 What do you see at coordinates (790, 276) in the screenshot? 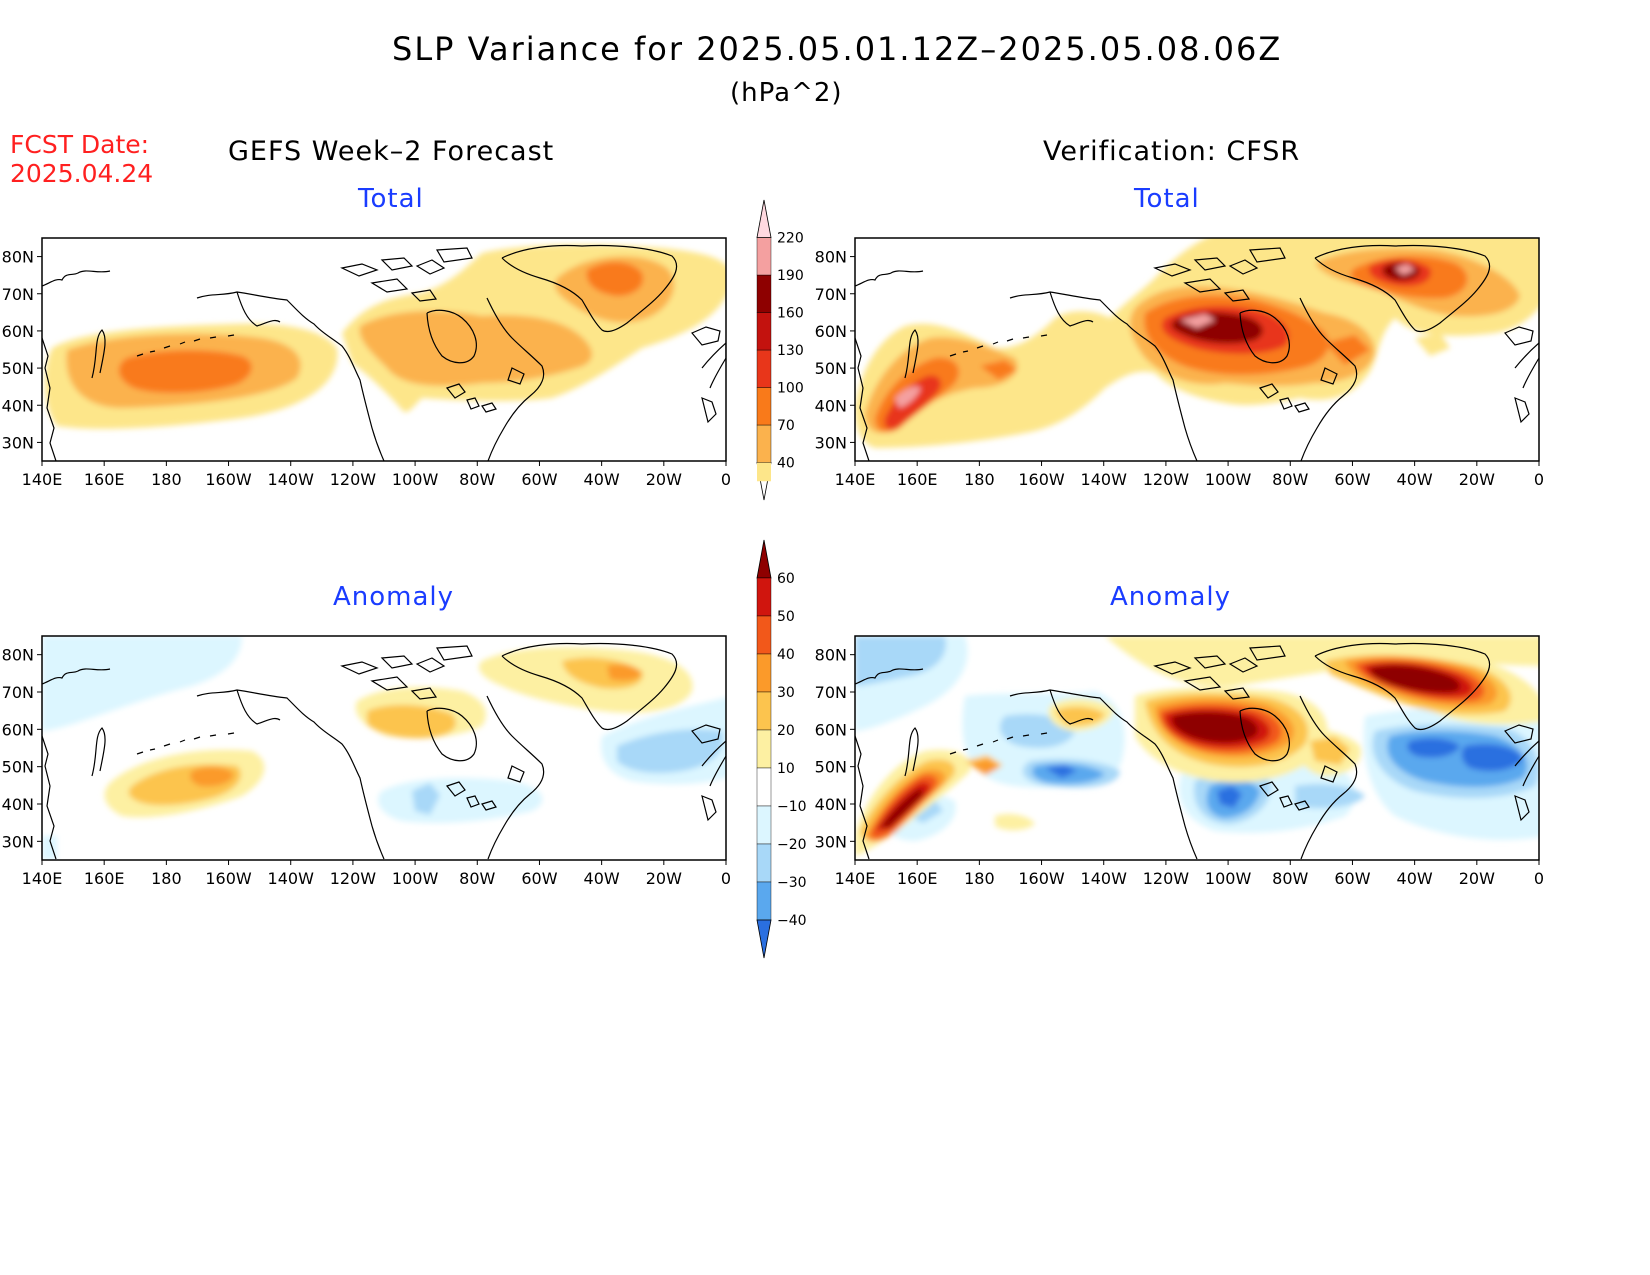
I see `colorbar-total-label: 190` at bounding box center [790, 276].